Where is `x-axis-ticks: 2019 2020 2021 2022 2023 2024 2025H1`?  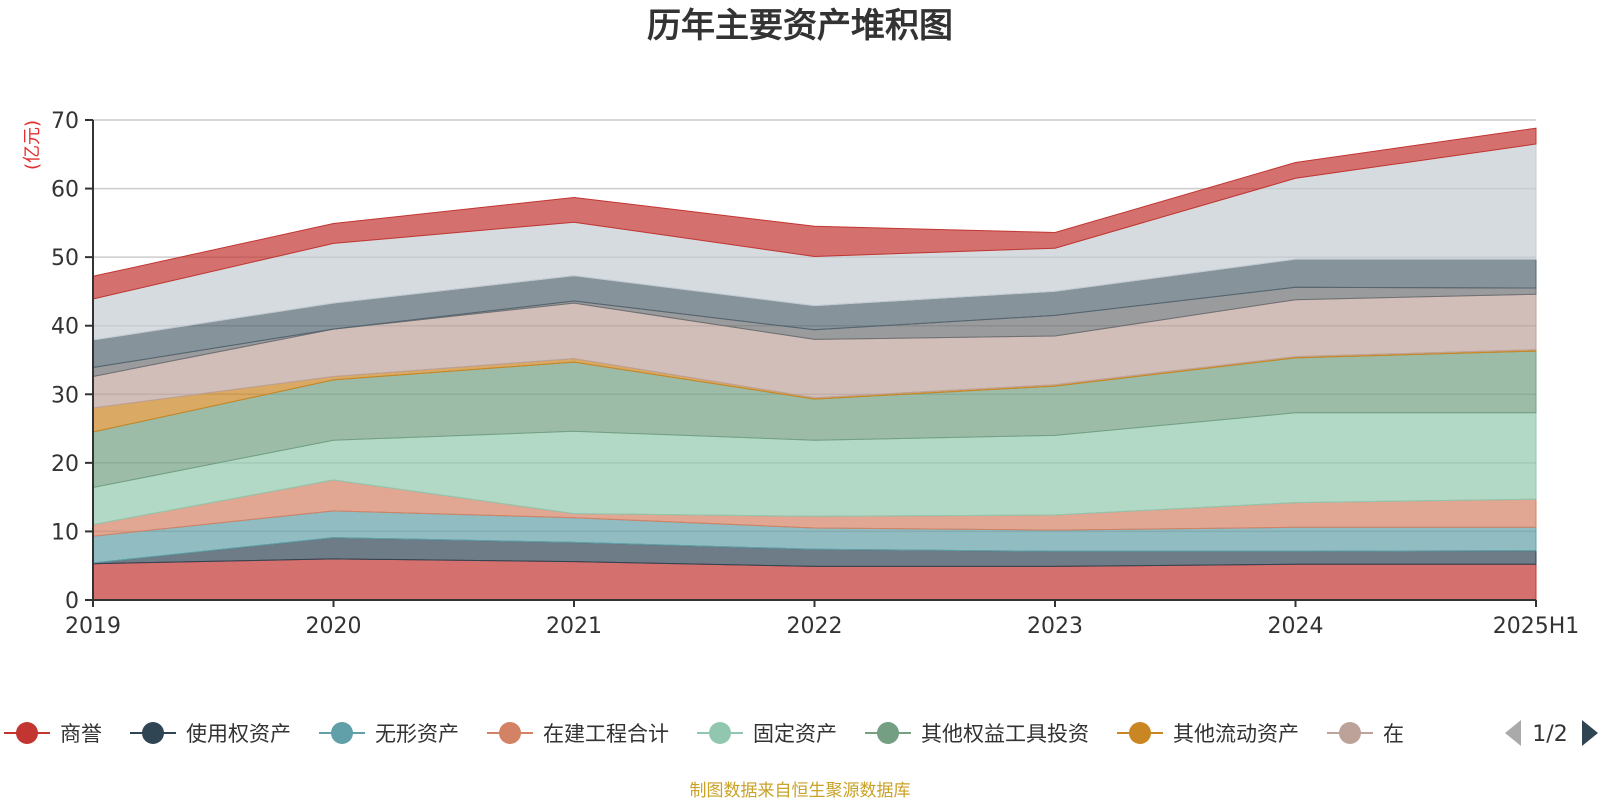 x-axis-ticks: 2019 2020 2021 2022 2023 2024 2025H1 is located at coordinates (822, 619).